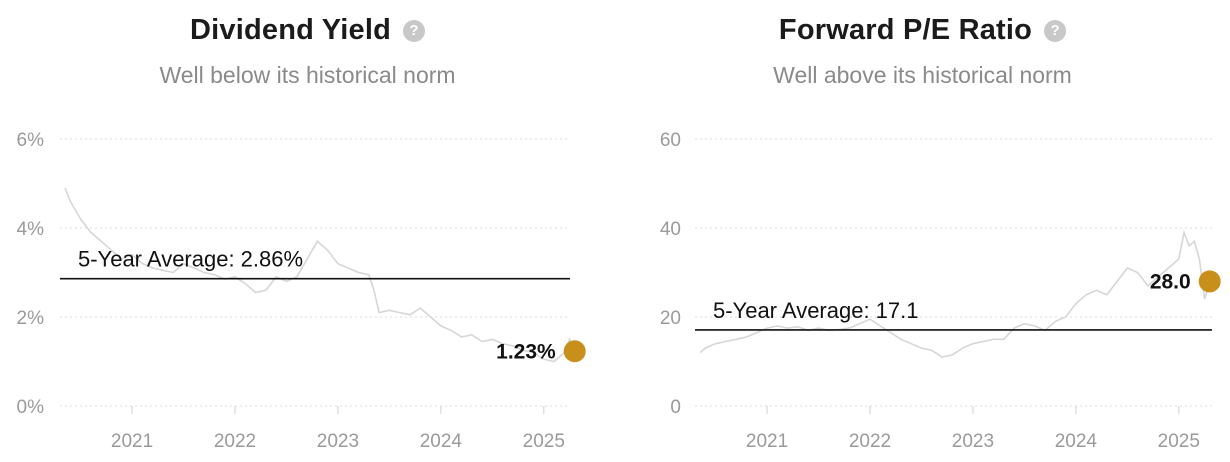 This screenshot has height=462, width=1230. I want to click on y-tick-label: 20, so click(670, 318).